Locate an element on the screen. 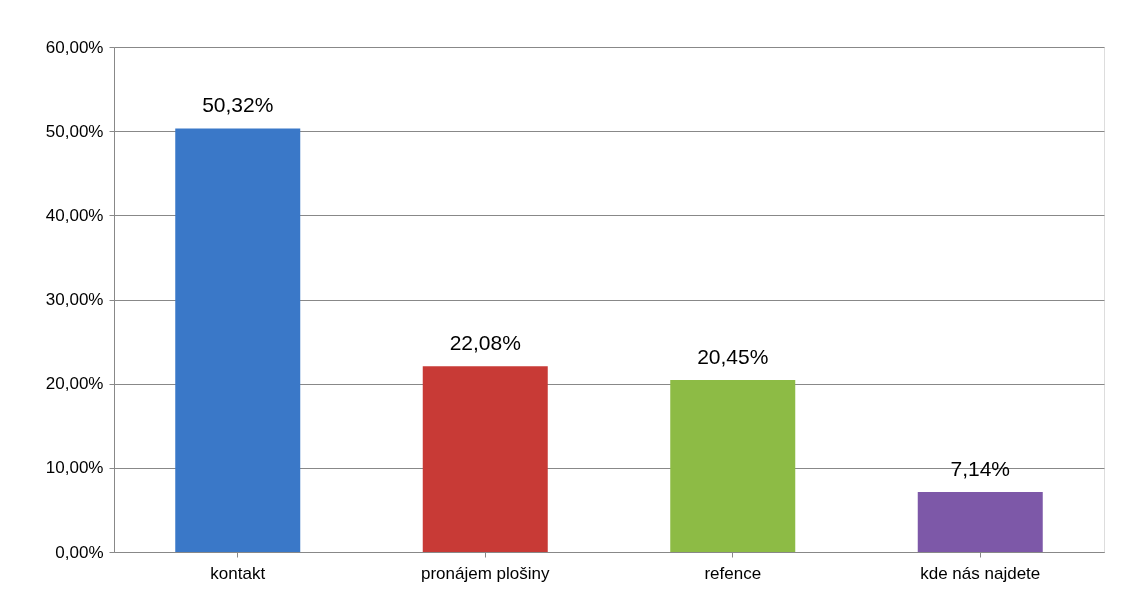 The image size is (1139, 605). y-tick-label: 60,00% is located at coordinates (74, 47).